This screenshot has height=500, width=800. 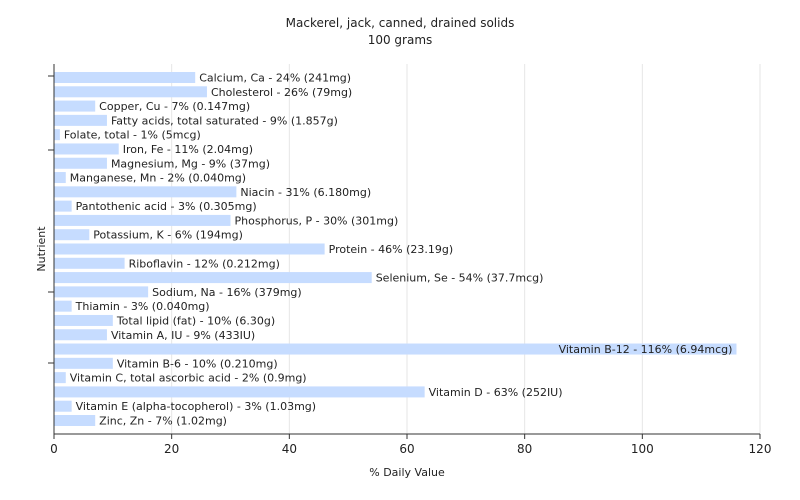 What do you see at coordinates (496, 392) in the screenshot?
I see `bar-label: Vitamin D - 63% (252IU)` at bounding box center [496, 392].